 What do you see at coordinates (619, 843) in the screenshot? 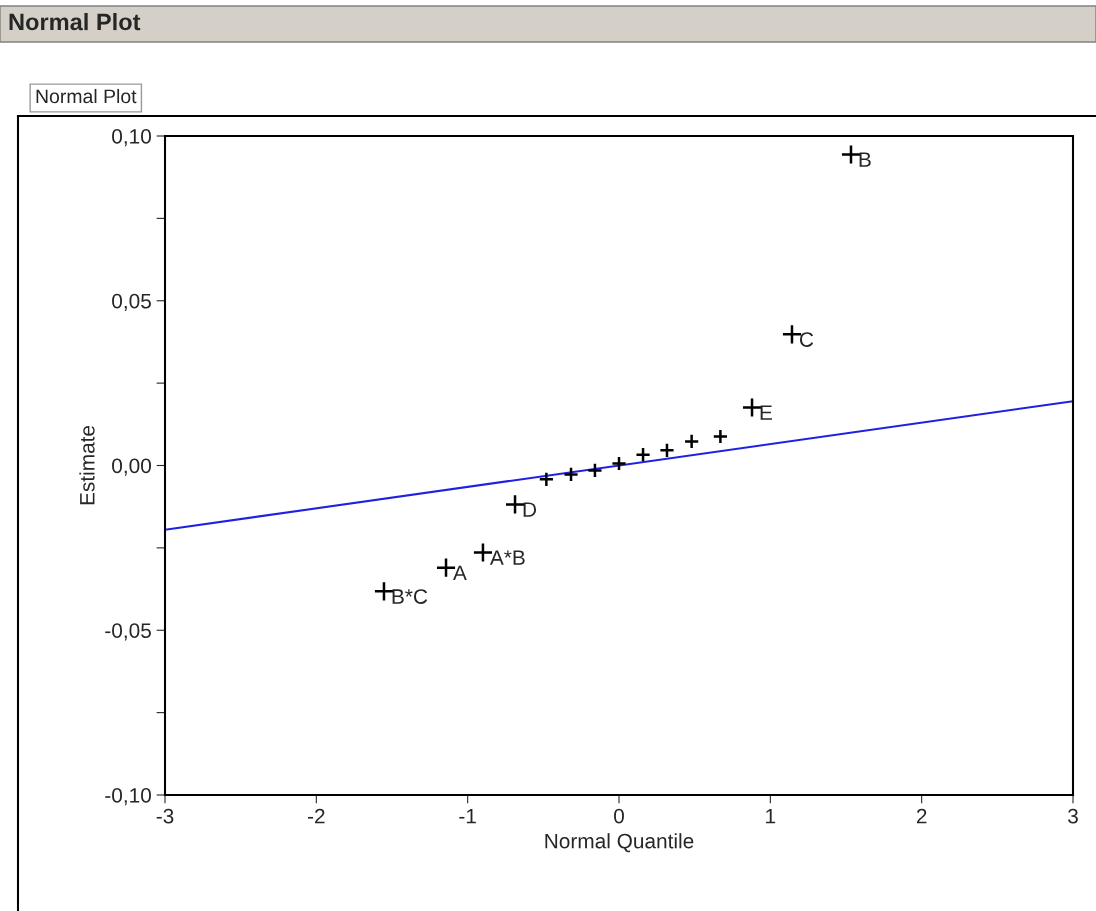
I see `x-axis-title: Normal Quantile` at bounding box center [619, 843].